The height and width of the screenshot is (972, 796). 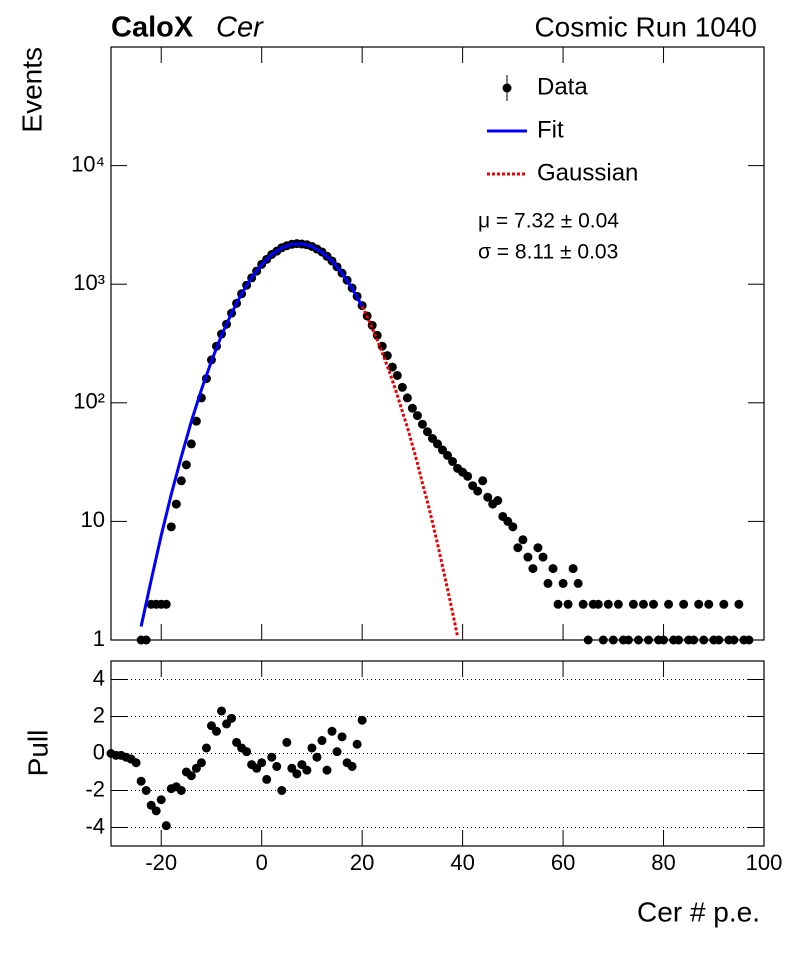 I want to click on y-tick-label: 10, so click(x=93, y=519).